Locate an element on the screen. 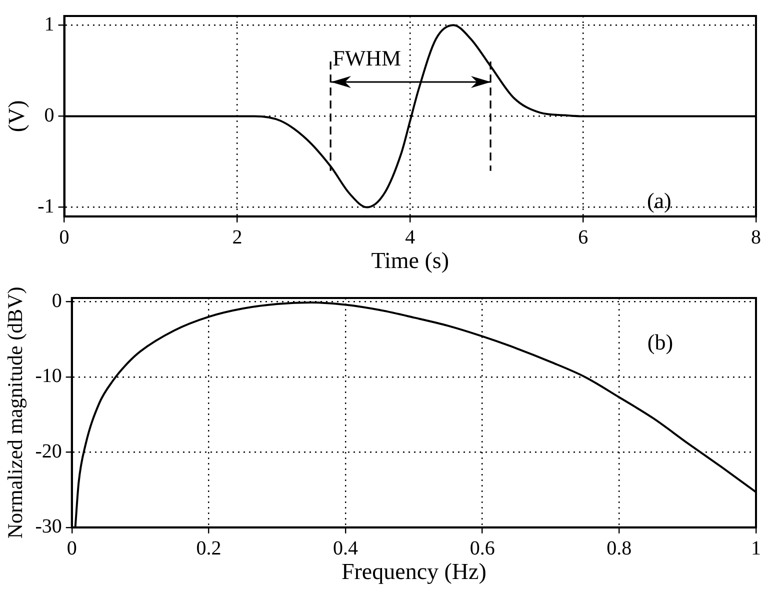 The image size is (768, 593). y-axis-title: (V) is located at coordinates (16, 116).